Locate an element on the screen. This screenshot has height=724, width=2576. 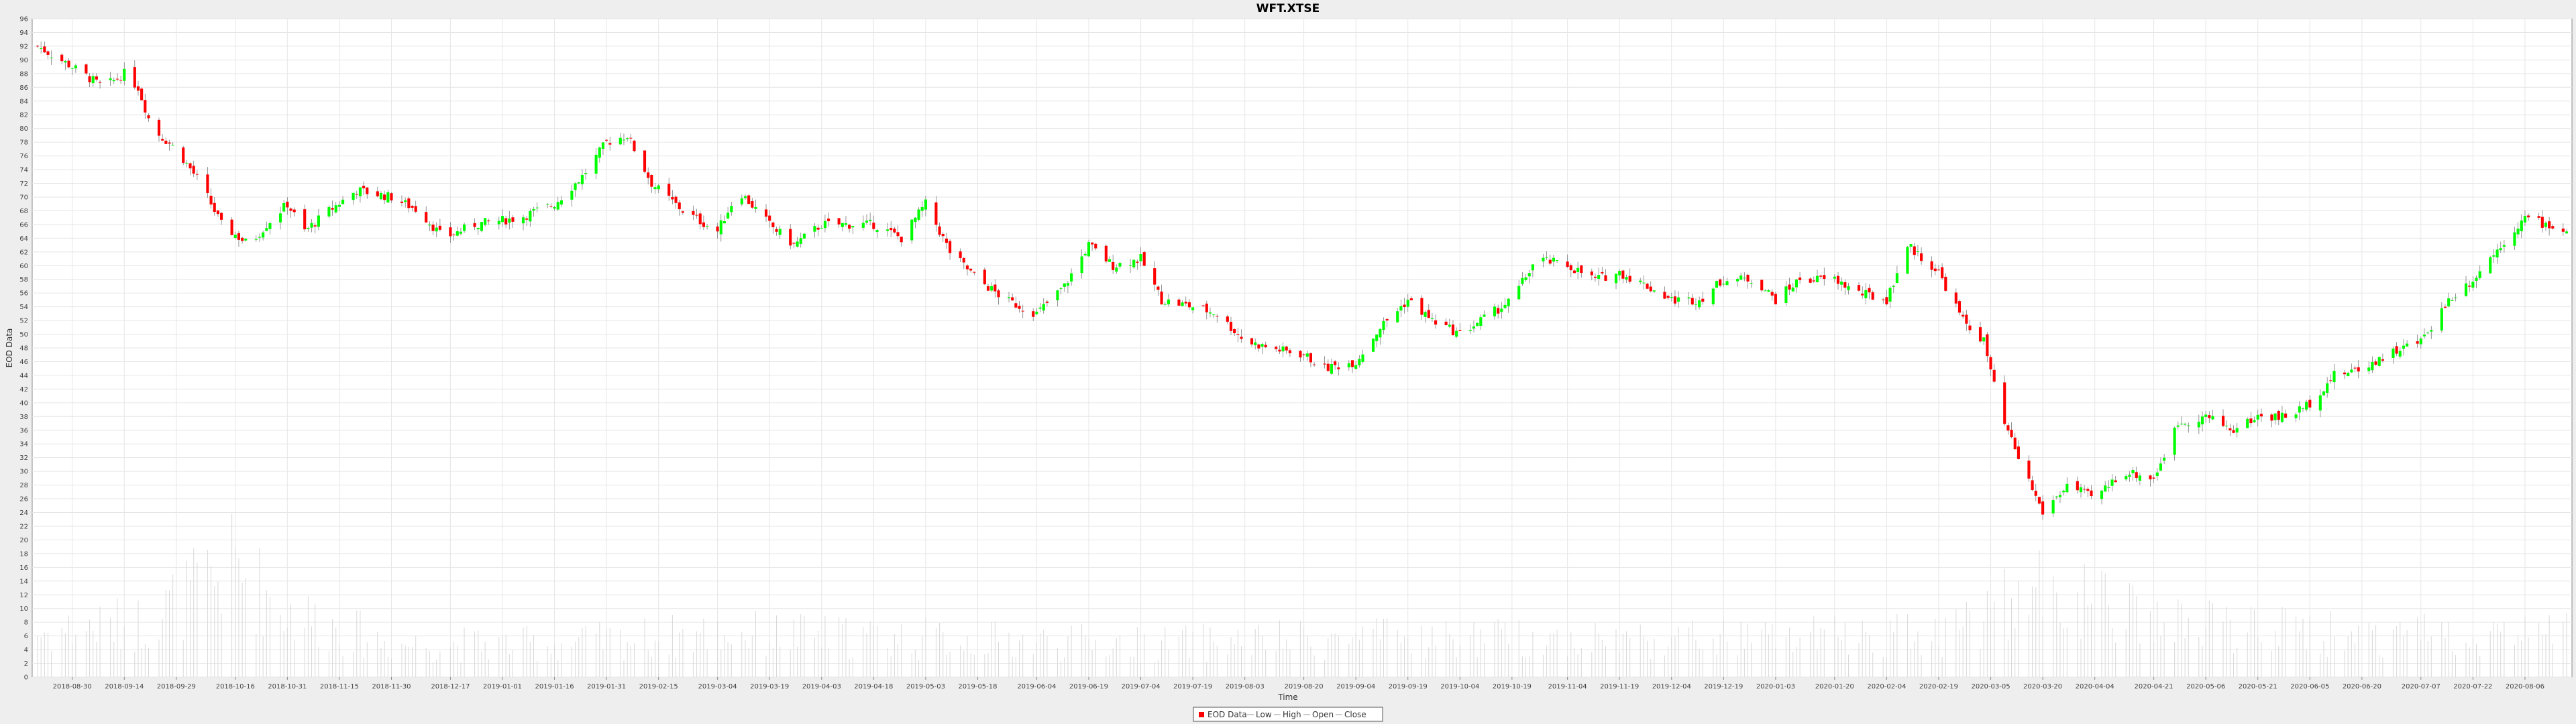
y-tick-label: 24 is located at coordinates (23, 513).